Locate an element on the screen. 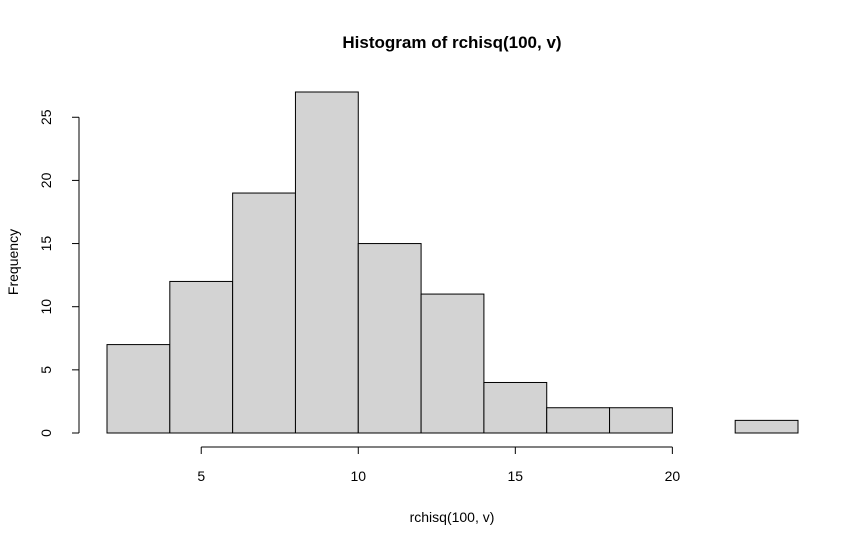 The image size is (866, 545). y-axis: 0 5 10 15 20 25 is located at coordinates (59, 273).